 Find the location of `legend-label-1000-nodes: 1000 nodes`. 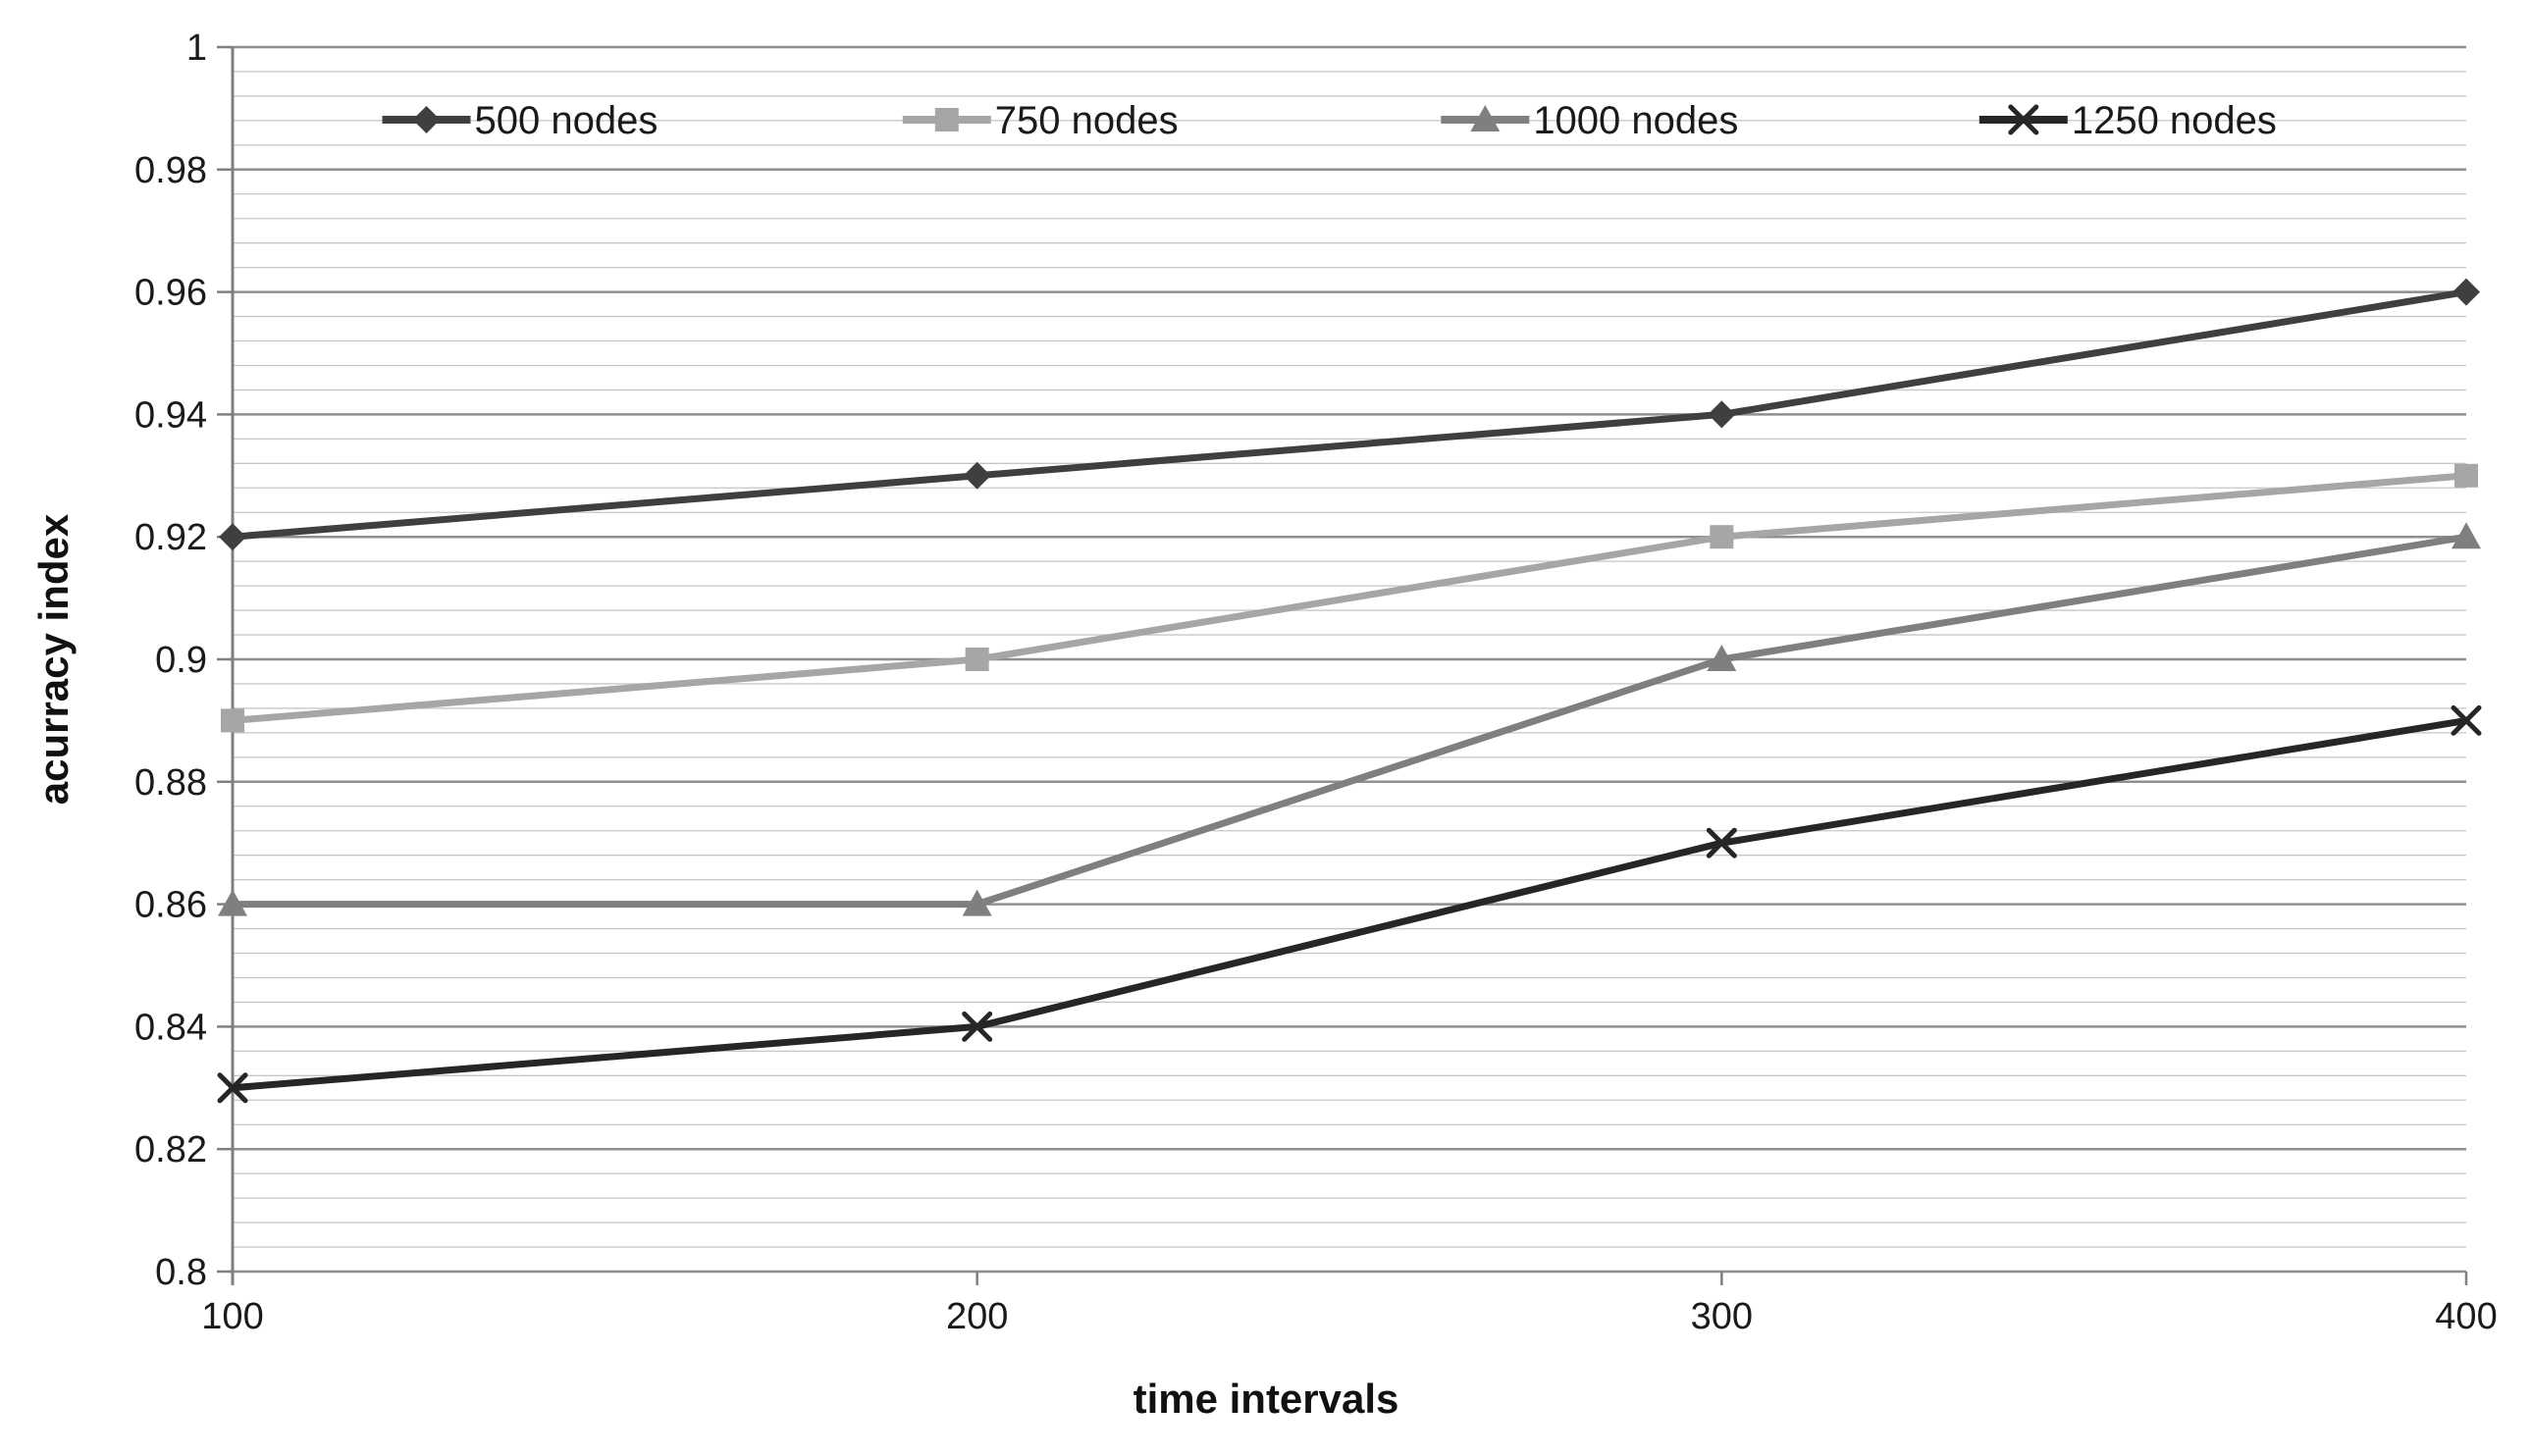

legend-label-1000-nodes: 1000 nodes is located at coordinates (1635, 120).